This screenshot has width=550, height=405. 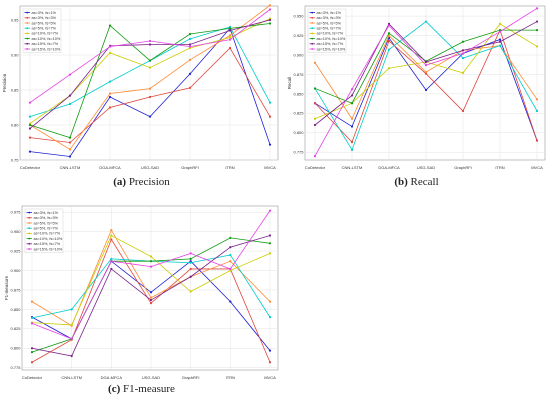 What do you see at coordinates (48, 239) in the screenshot?
I see `f1-legend-label: as=10%, fs=10%` at bounding box center [48, 239].